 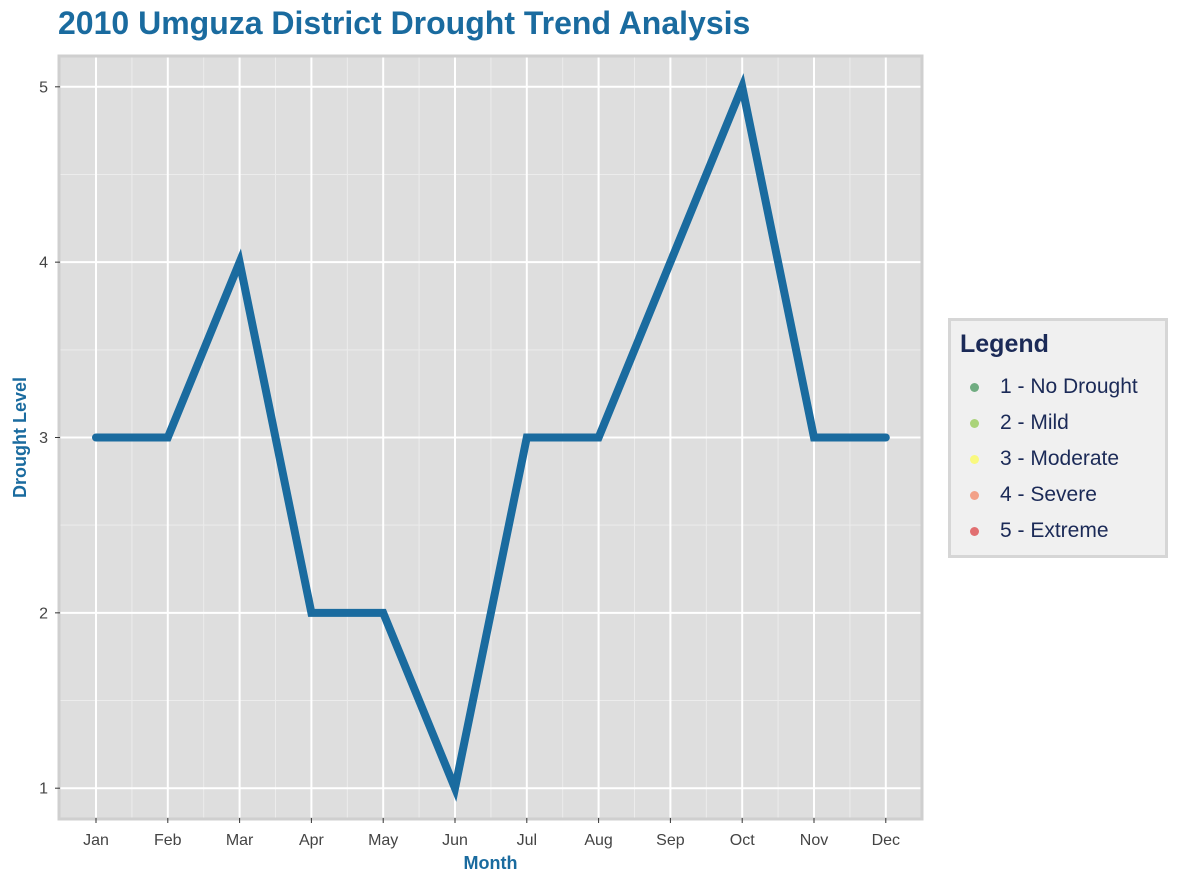 I want to click on x-tick-label: Mar, so click(x=240, y=840).